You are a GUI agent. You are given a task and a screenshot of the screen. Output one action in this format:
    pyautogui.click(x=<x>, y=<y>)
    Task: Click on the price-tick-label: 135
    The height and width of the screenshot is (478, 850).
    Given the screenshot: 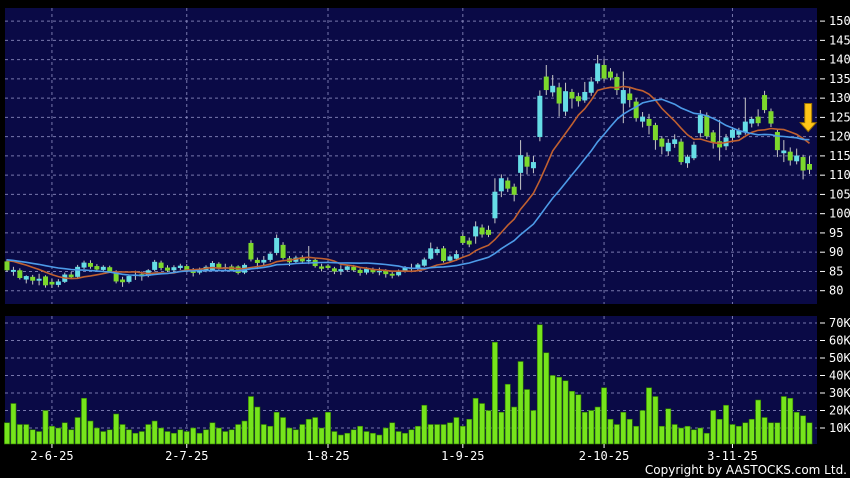 What is the action you would take?
    pyautogui.click(x=839, y=79)
    